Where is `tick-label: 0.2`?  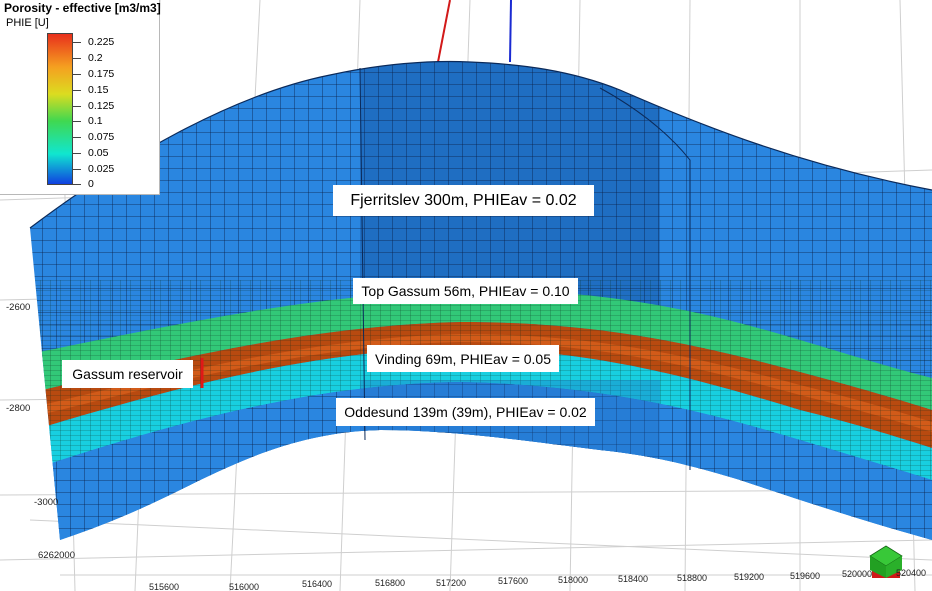
tick-label: 0.2 is located at coordinates (95, 58).